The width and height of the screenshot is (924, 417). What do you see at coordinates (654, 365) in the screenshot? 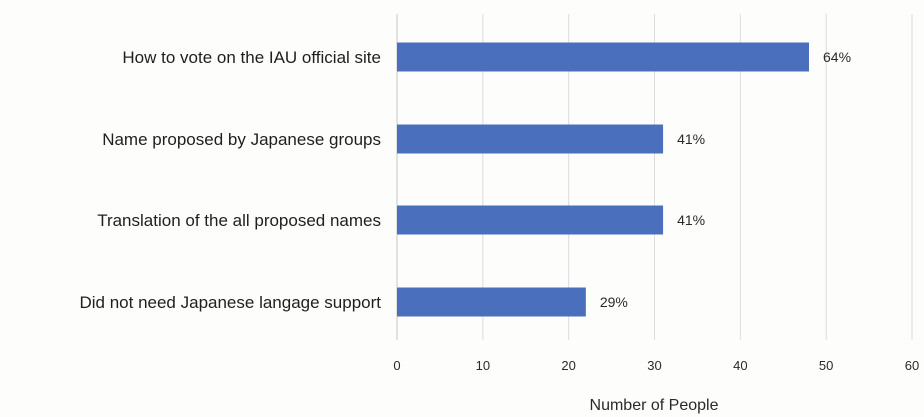
I see `x-tick-label-30: 30` at bounding box center [654, 365].